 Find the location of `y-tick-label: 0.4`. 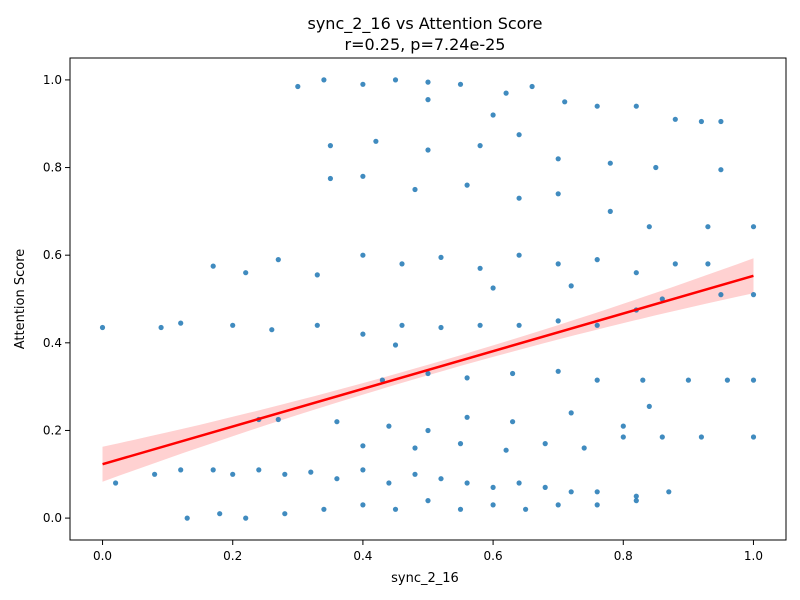

y-tick-label: 0.4 is located at coordinates (52, 343).